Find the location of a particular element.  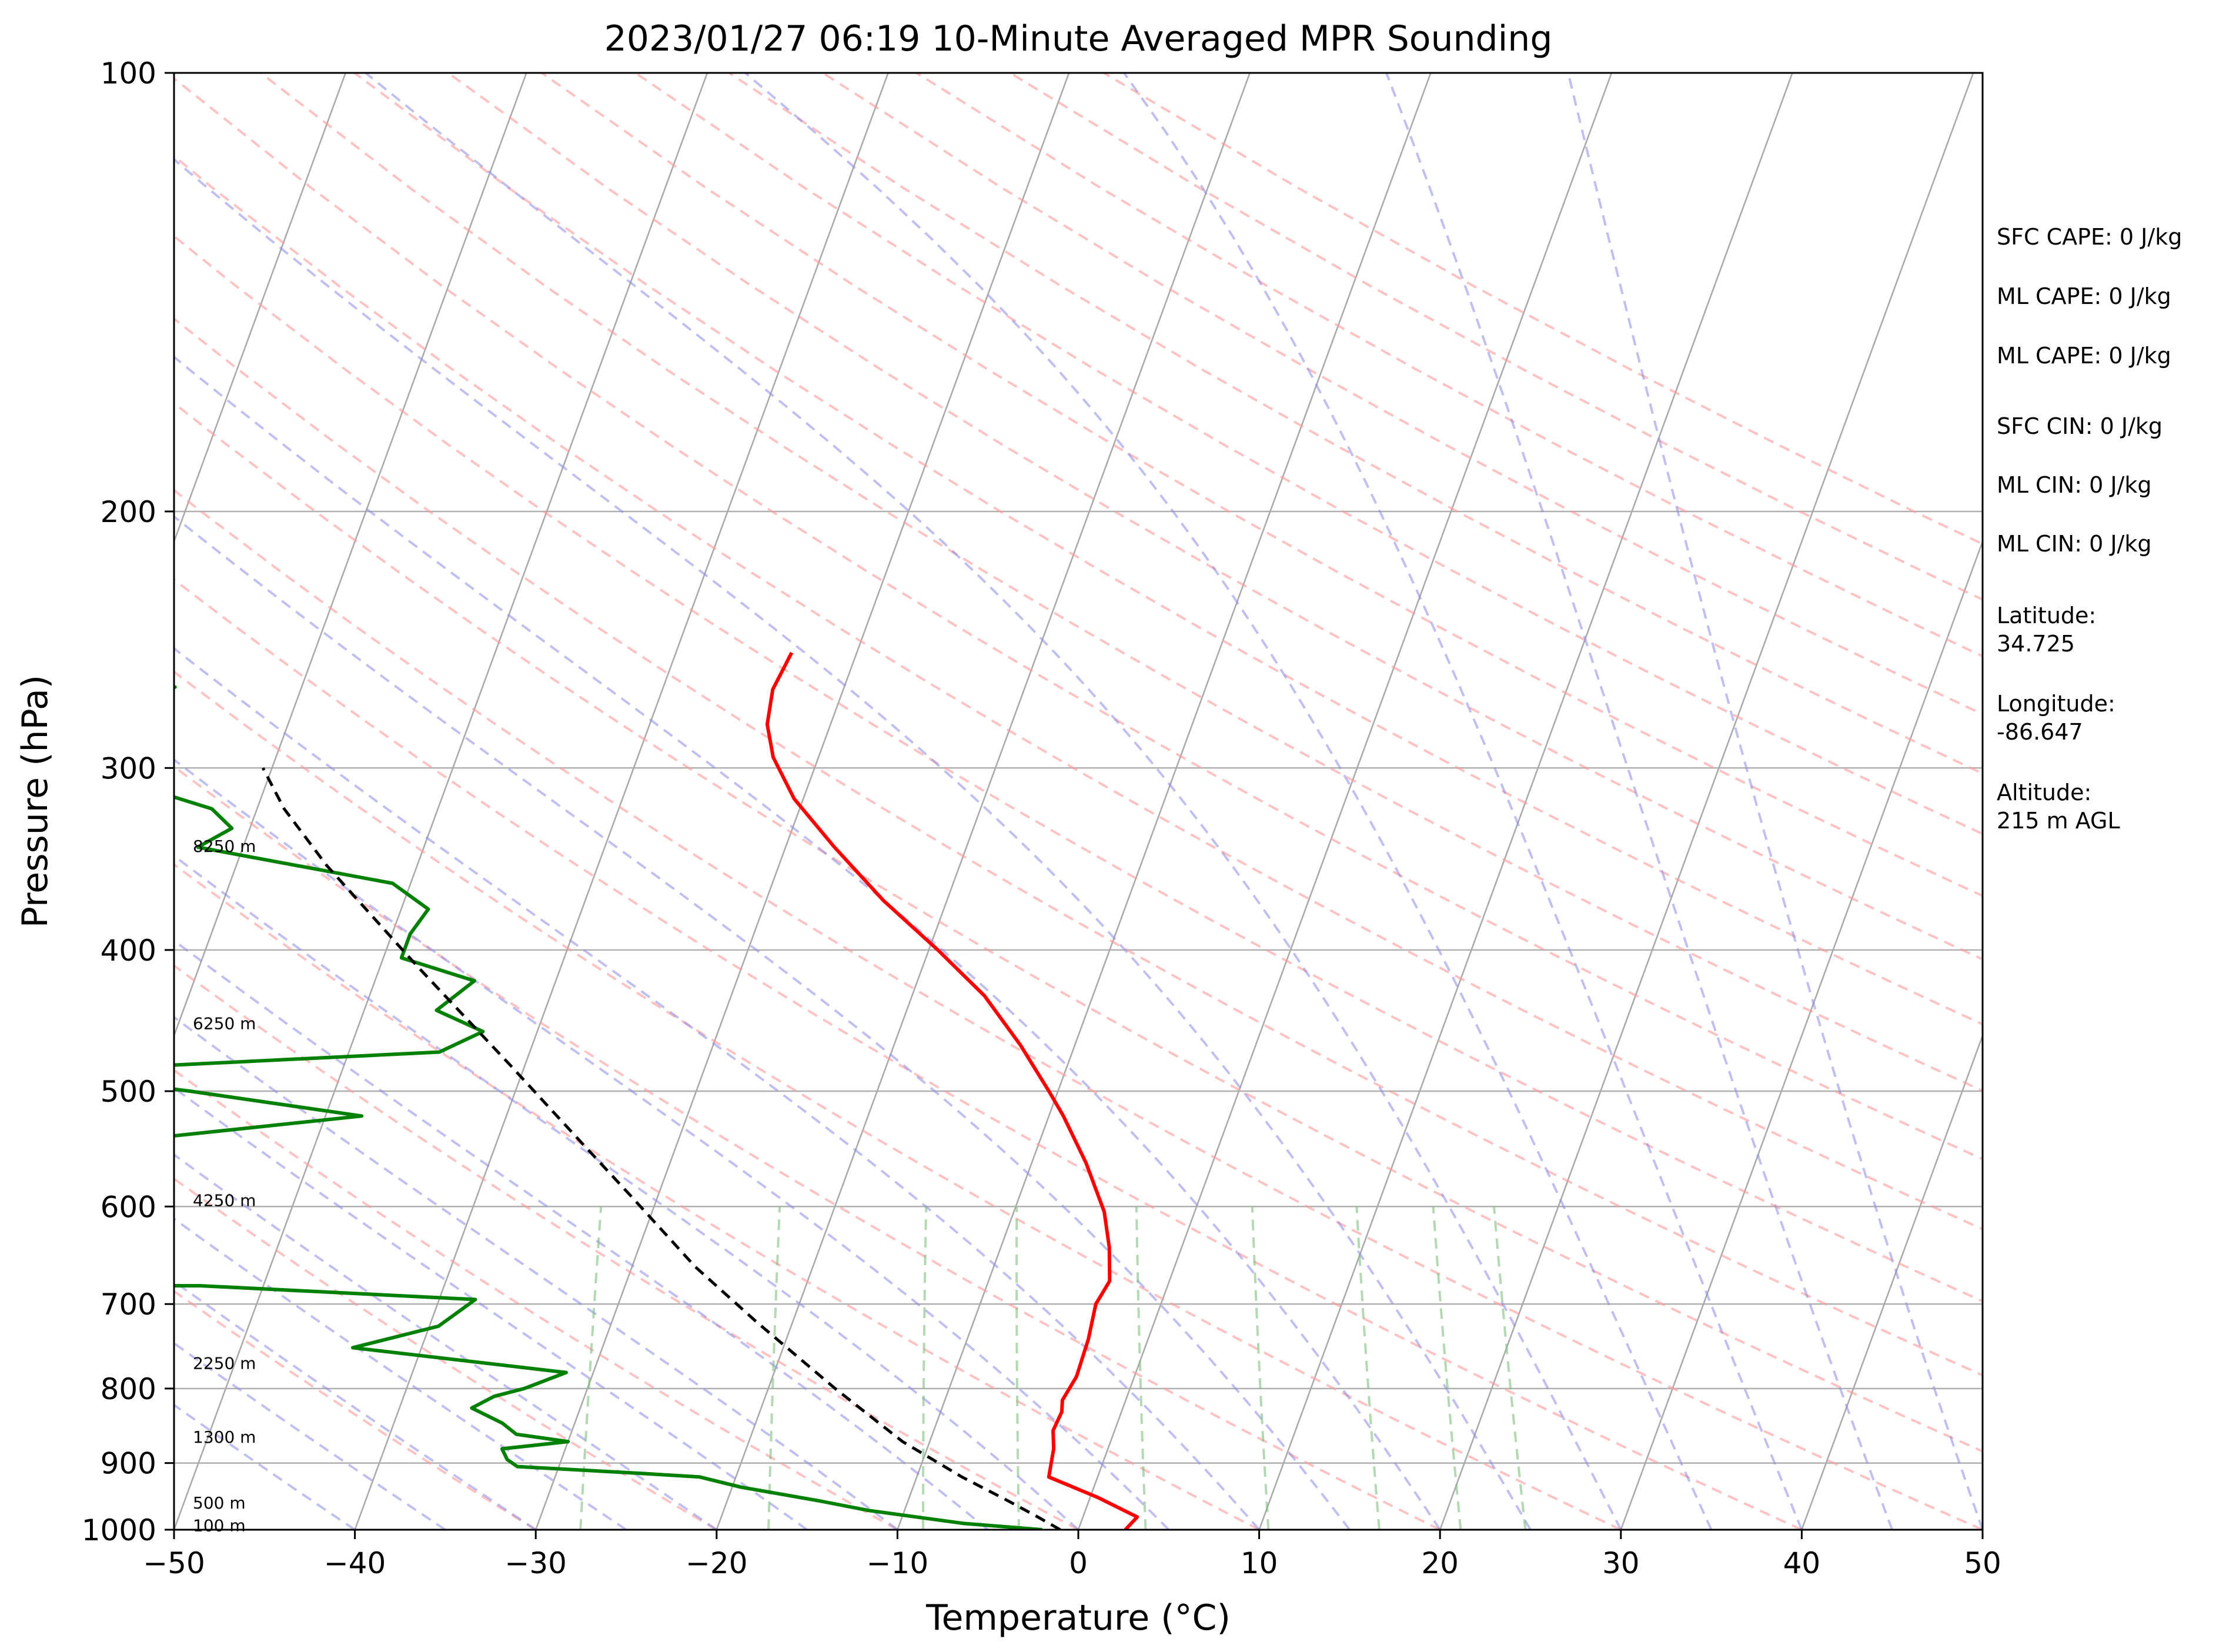

sounding-parameter: ML CIN: 0 J/kg is located at coordinates (2074, 485).